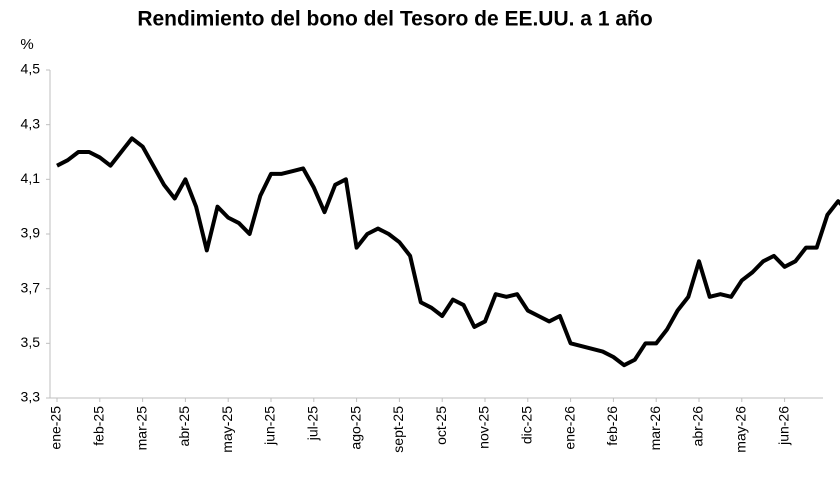 This screenshot has height=487, width=840. I want to click on x-tick-label: nov-25, so click(484, 427).